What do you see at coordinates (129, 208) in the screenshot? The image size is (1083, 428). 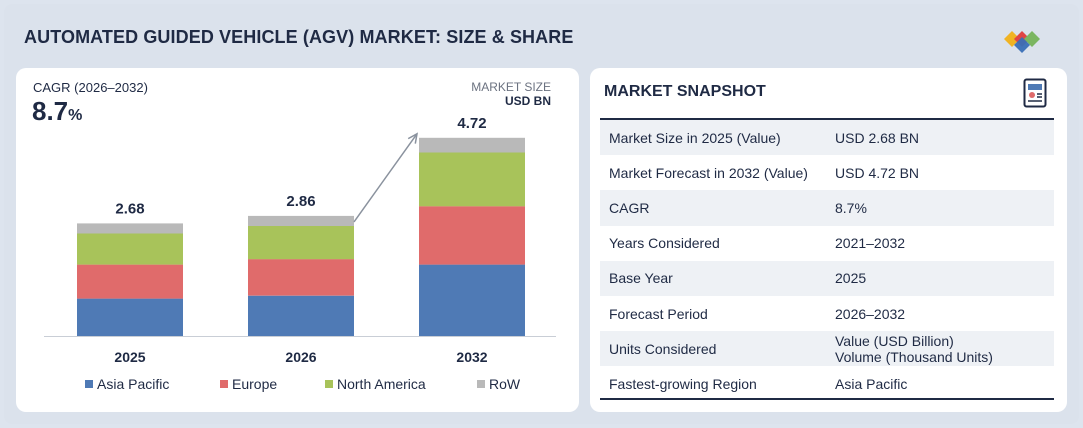 I see `bar-total-label: 2.68` at bounding box center [129, 208].